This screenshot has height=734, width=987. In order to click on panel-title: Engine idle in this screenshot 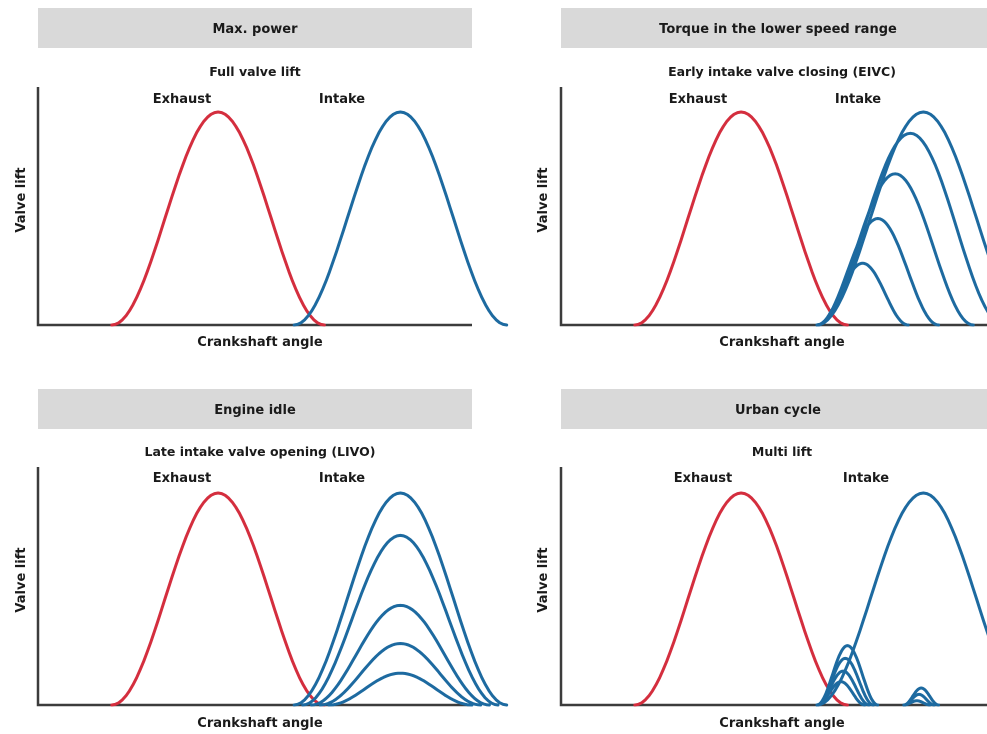, I will do `click(255, 410)`.